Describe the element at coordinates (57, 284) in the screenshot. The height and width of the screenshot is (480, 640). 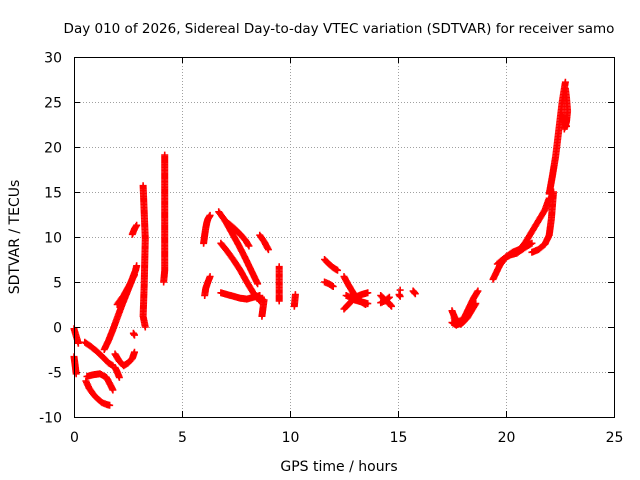
I see `y-tick-label: 5` at that location.